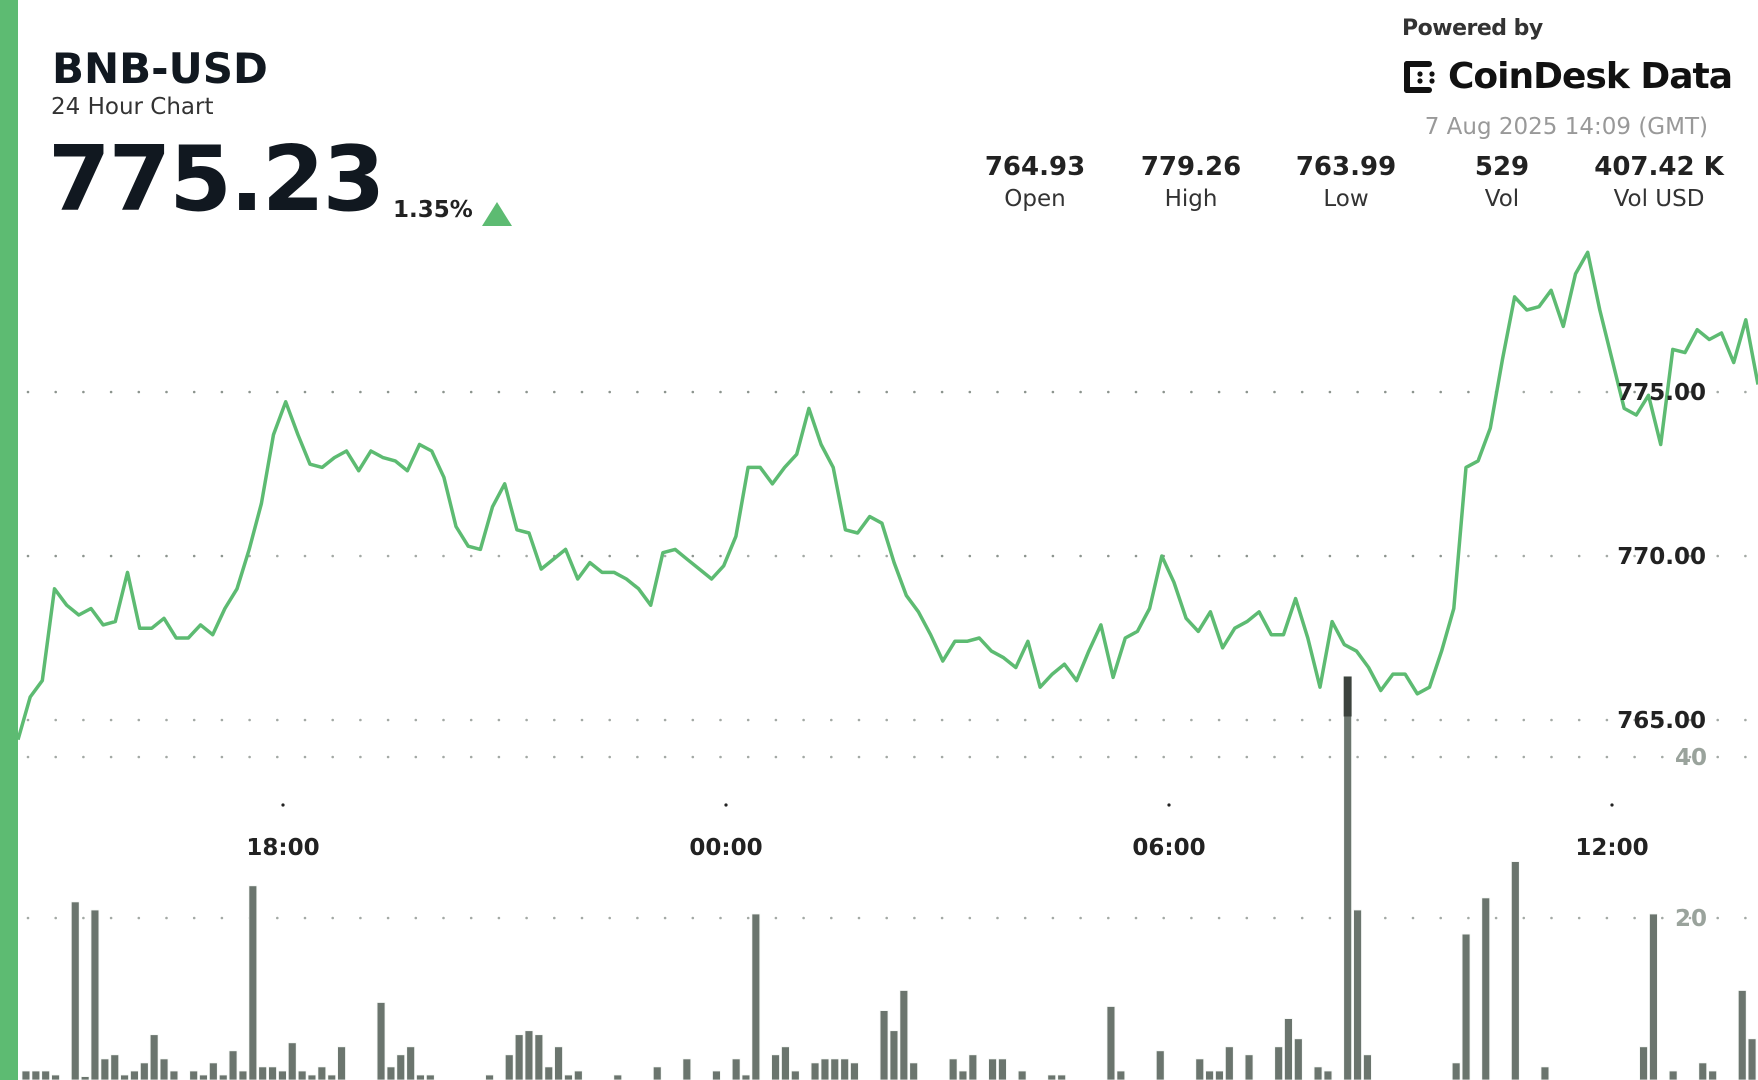  What do you see at coordinates (433, 210) in the screenshot?
I see `price-change-percent: 1.35%` at bounding box center [433, 210].